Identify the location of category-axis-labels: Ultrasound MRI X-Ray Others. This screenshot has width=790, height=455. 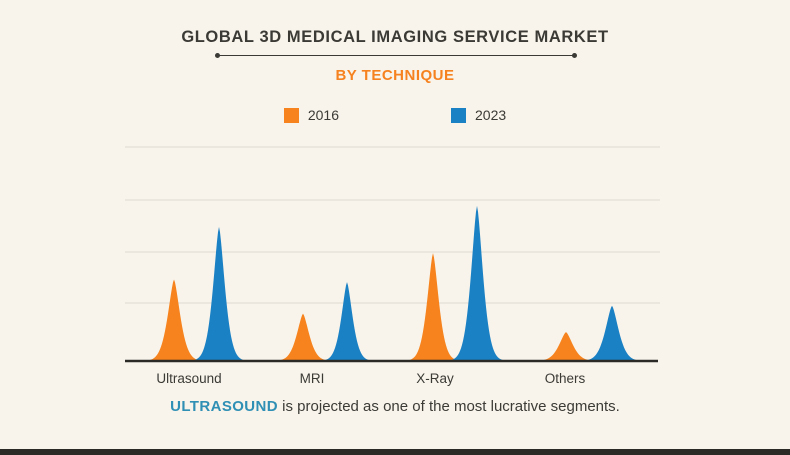
(395, 379).